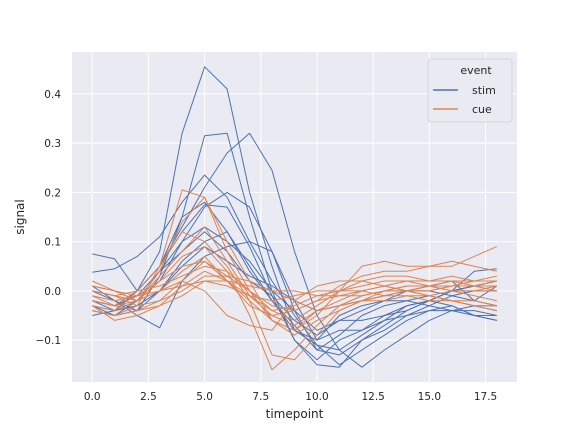 This screenshot has width=576, height=437. I want to click on legend: event stim cue, so click(470, 90).